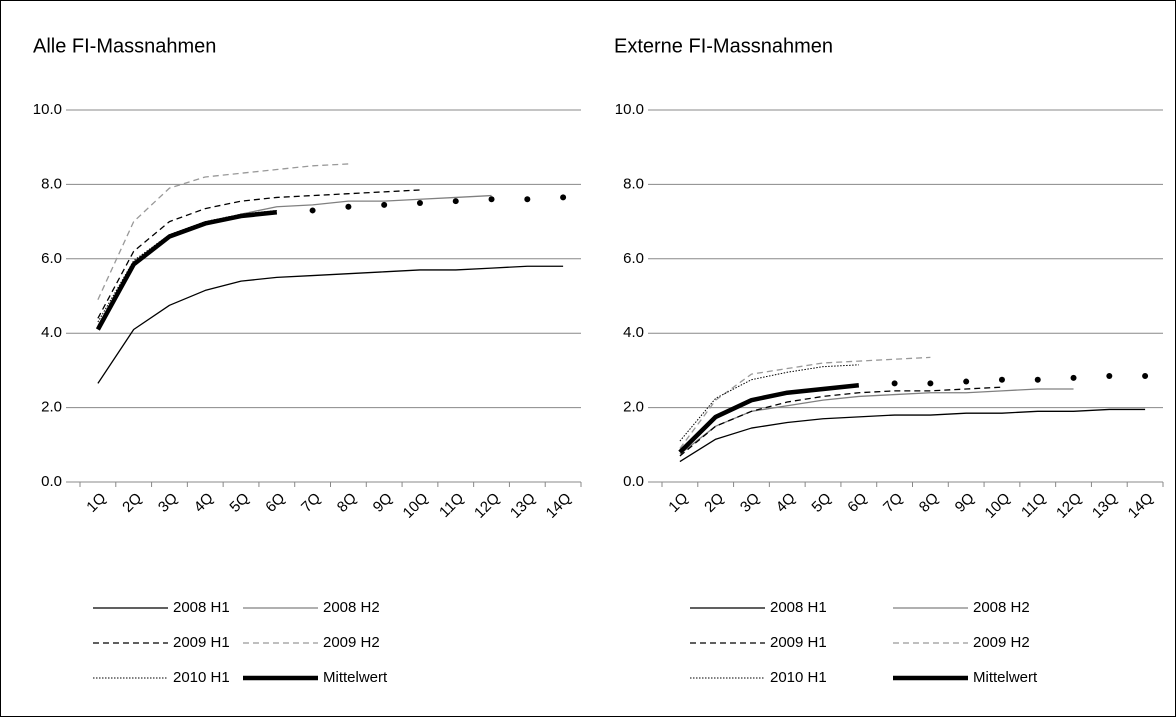  What do you see at coordinates (723, 46) in the screenshot?
I see `chart-title: Externe FI-Massnahmen` at bounding box center [723, 46].